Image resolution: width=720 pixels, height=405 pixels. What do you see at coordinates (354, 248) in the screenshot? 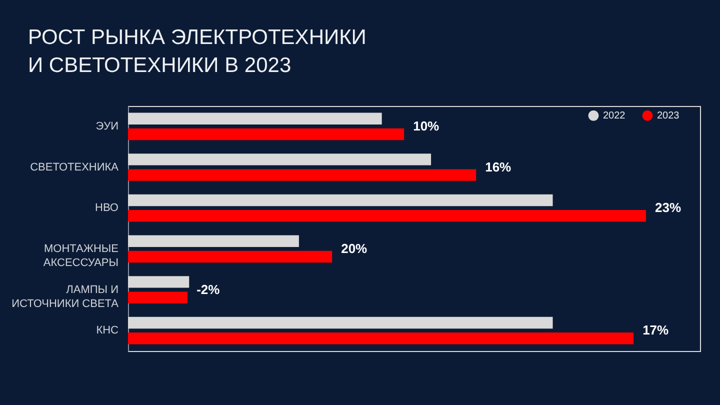
I see `annotation: 20%` at bounding box center [354, 248].